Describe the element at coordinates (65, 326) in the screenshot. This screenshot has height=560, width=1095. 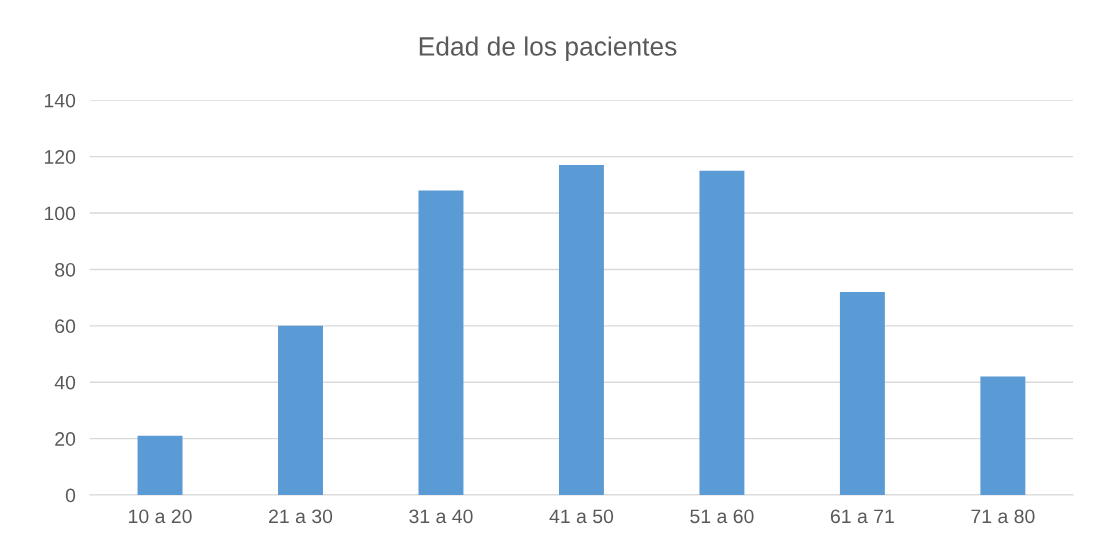
I see `y-tick-label: 60` at that location.